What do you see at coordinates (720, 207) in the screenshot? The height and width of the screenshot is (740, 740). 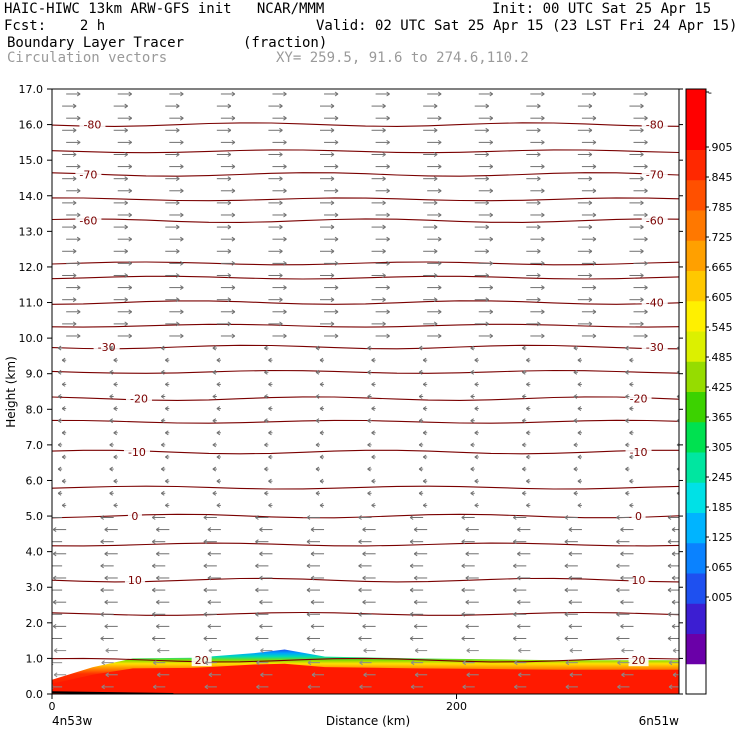 I see `colorbar-label: .785` at bounding box center [720, 207].